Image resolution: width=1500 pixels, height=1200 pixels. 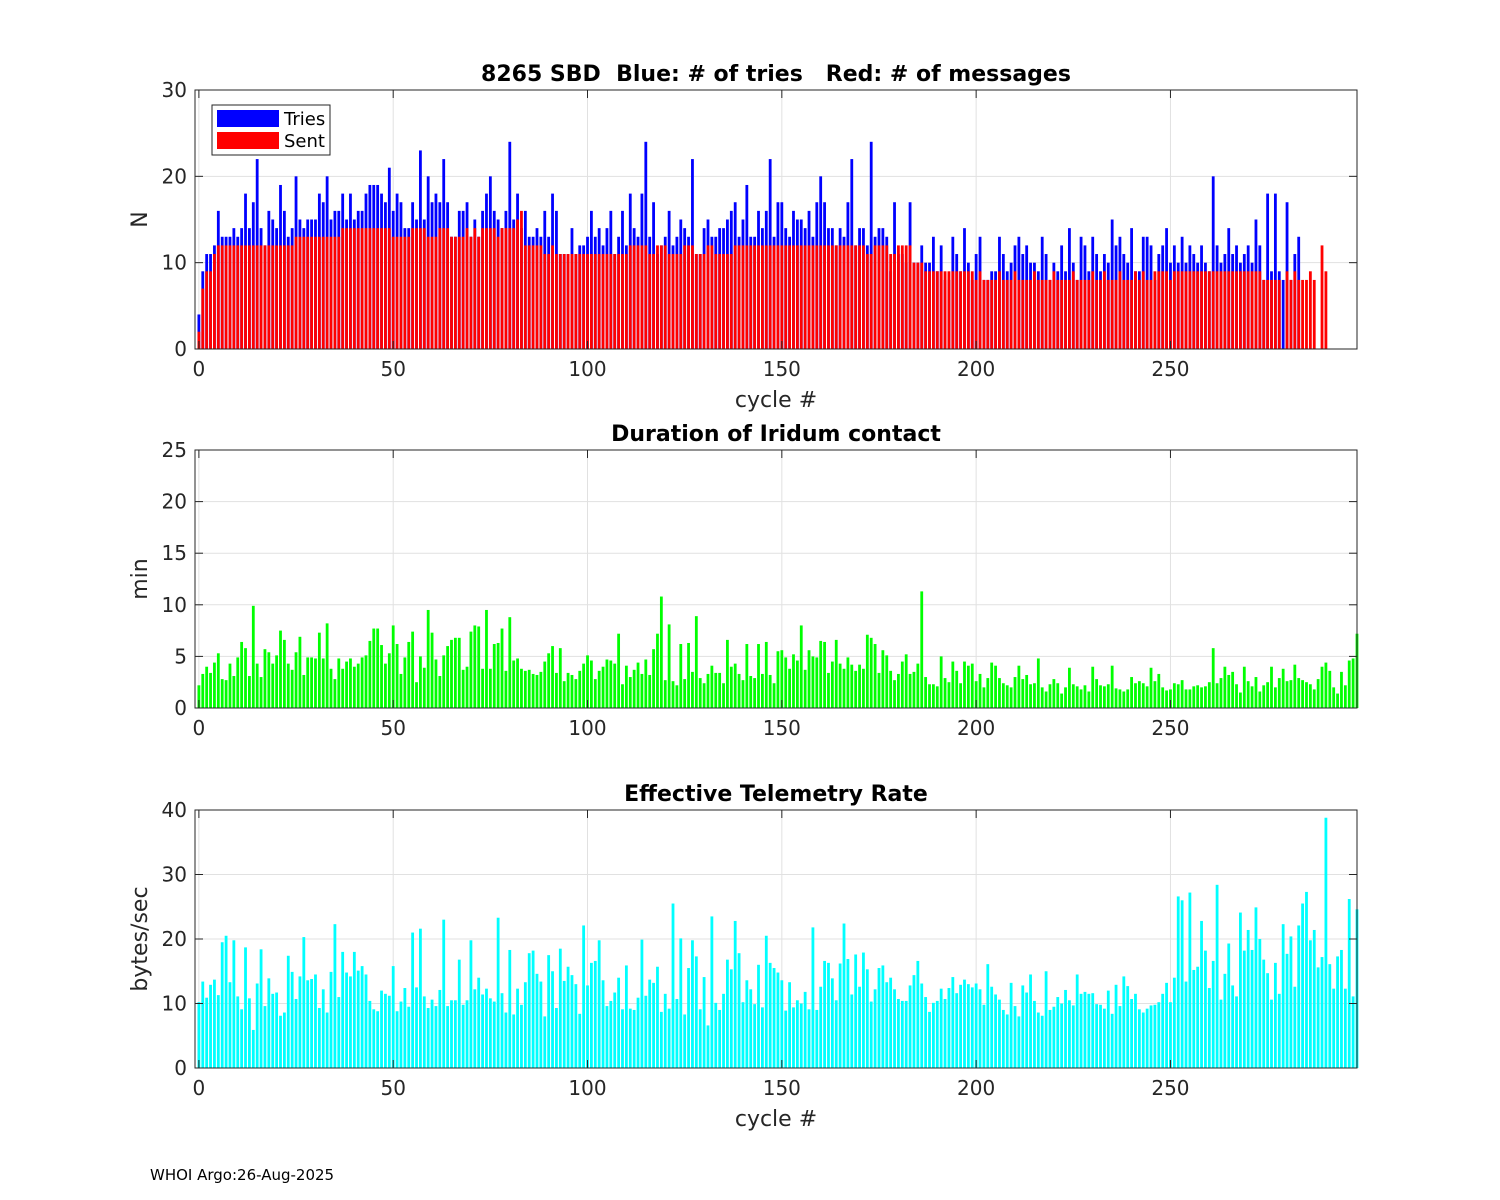 What do you see at coordinates (776, 400) in the screenshot?
I see `x-axis-label: cycle #` at bounding box center [776, 400].